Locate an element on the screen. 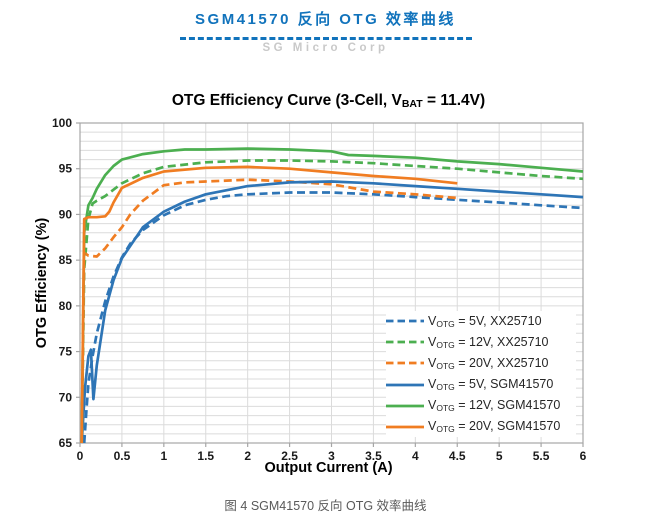  x-tick-label: 1.5 is located at coordinates (205, 456).